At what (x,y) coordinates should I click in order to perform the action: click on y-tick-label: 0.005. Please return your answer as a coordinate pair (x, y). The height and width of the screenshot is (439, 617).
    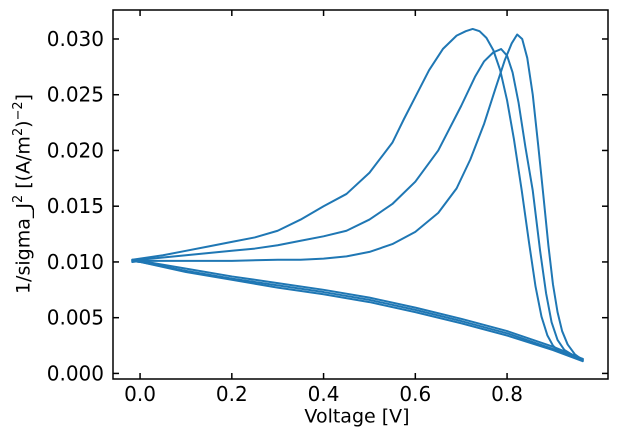
    Looking at the image, I should click on (75, 318).